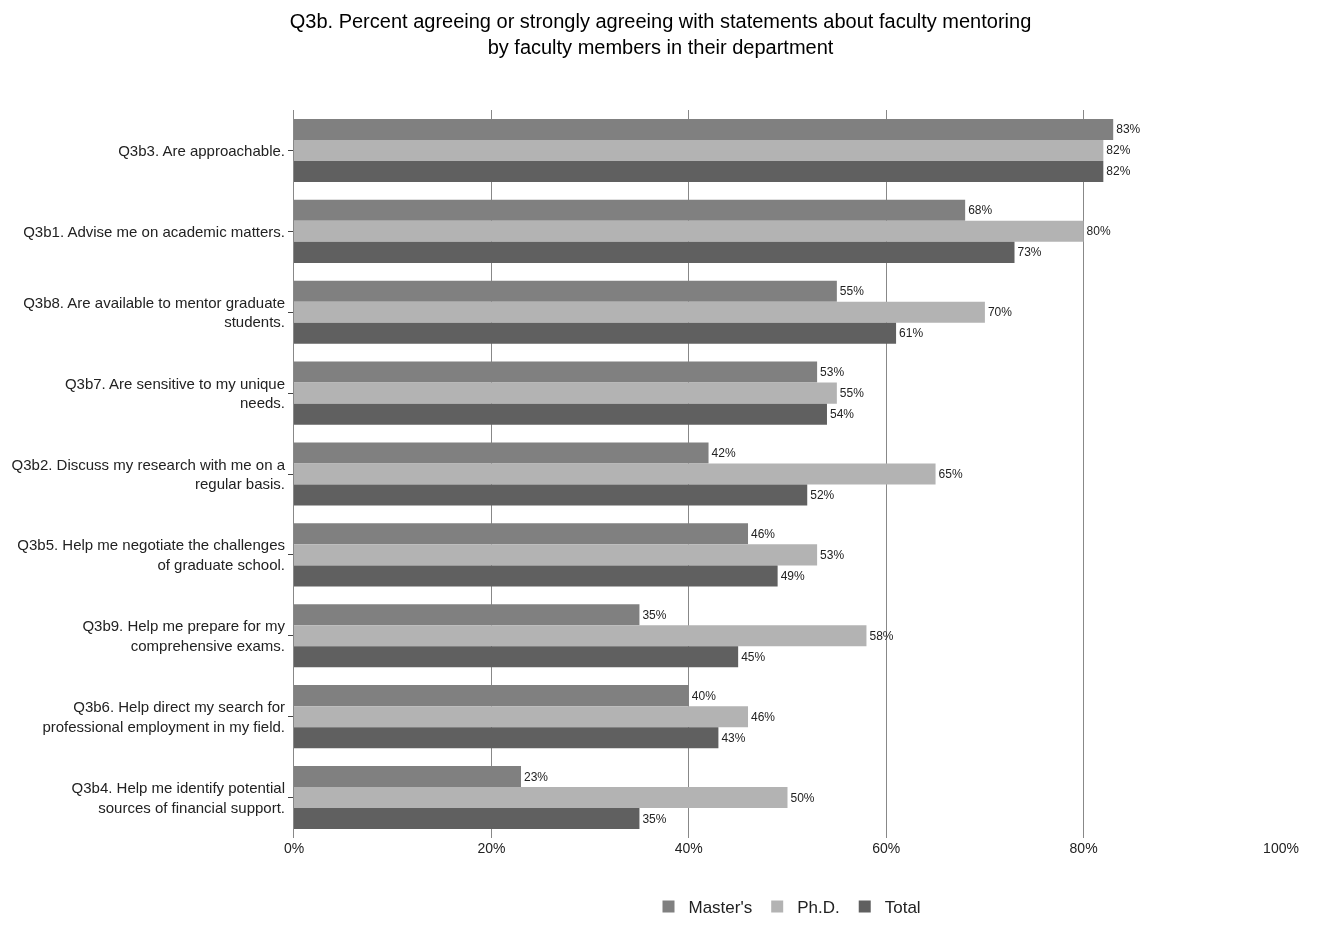  I want to click on data-label: 42%, so click(723, 452).